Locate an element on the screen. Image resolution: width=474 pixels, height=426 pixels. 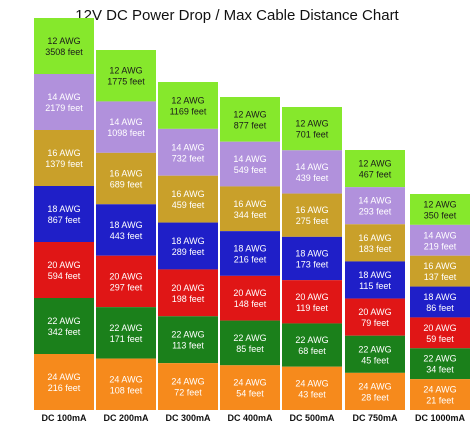
column-label: DC 200mA is located at coordinates (126, 418).